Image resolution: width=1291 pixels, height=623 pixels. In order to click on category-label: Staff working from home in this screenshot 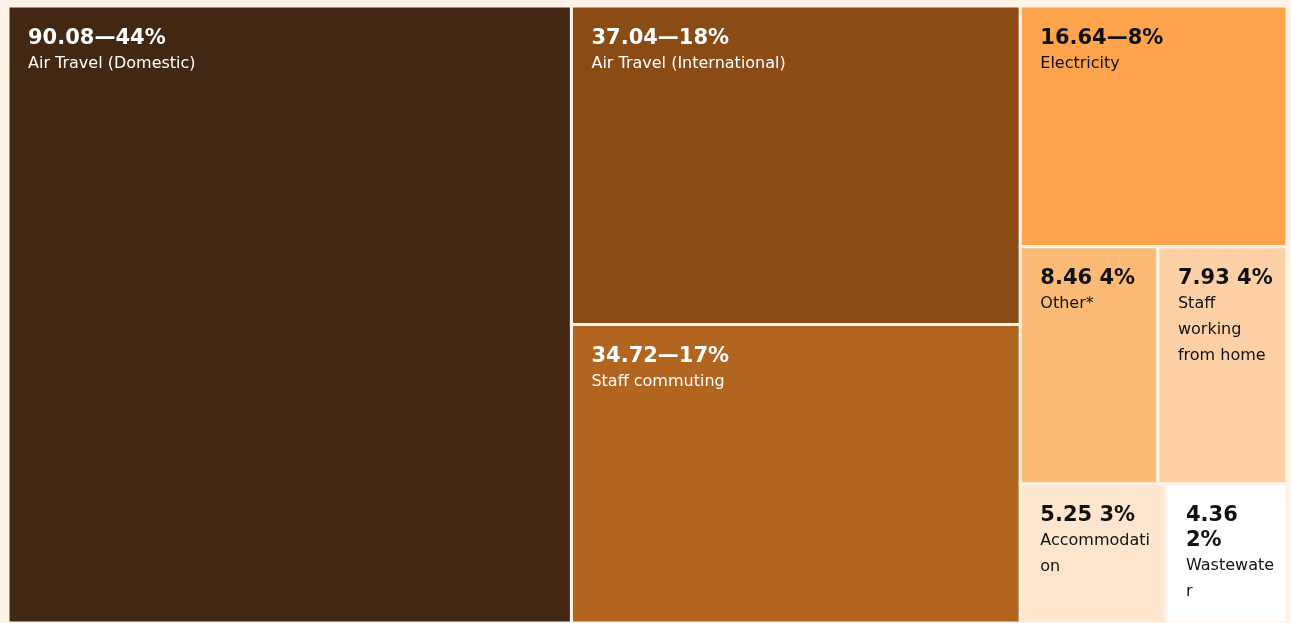, I will do `click(1221, 329)`.